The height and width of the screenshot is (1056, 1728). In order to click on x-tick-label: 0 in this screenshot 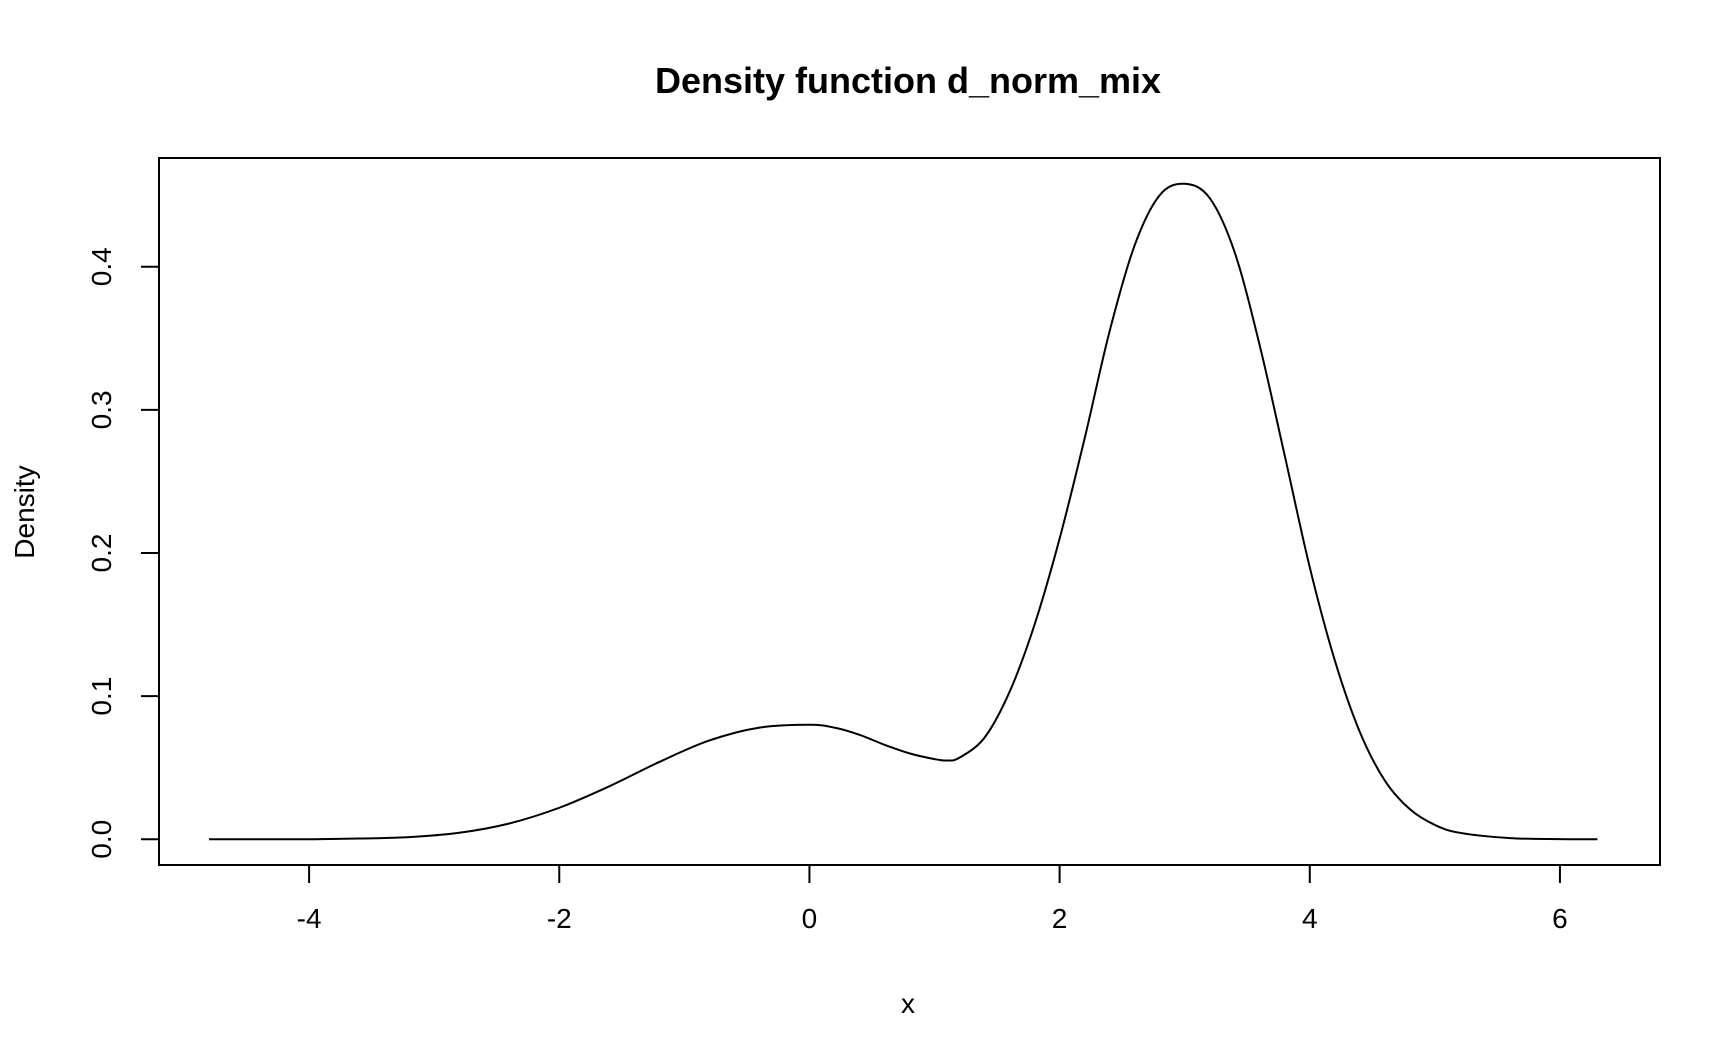, I will do `click(810, 918)`.